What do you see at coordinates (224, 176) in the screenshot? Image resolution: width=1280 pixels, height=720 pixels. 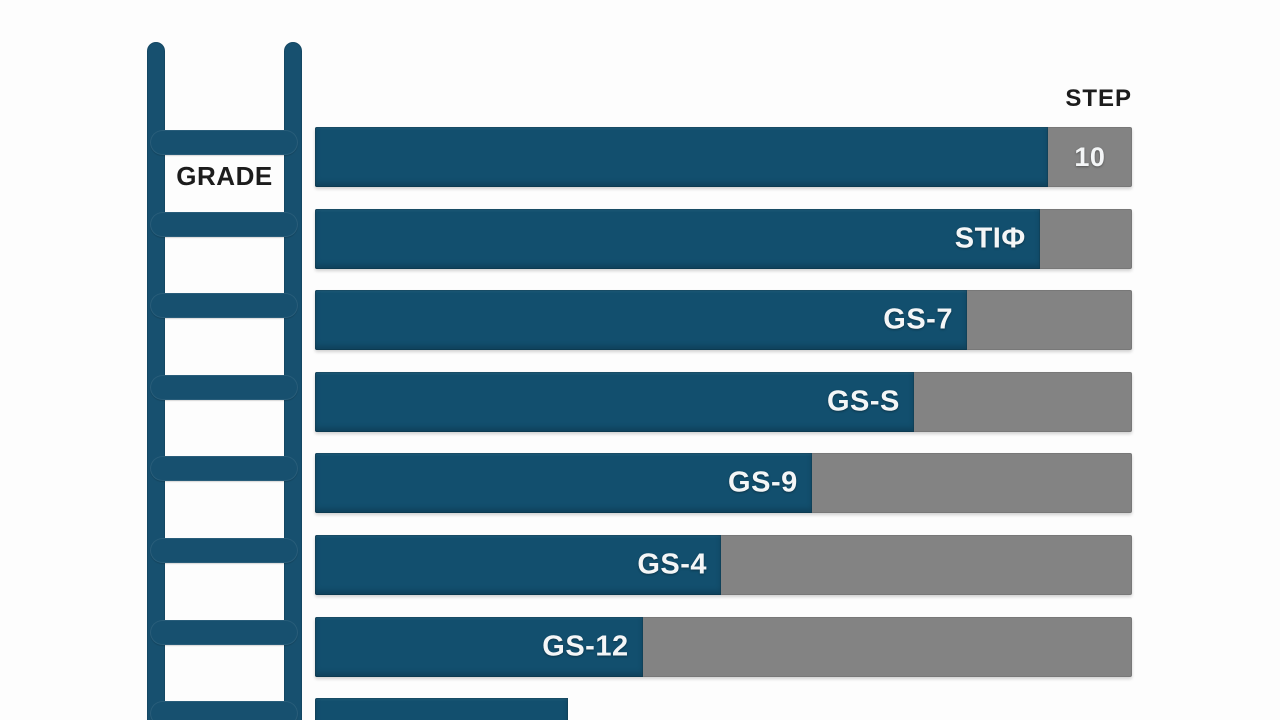 I see `grade-axis-label: GRADE` at bounding box center [224, 176].